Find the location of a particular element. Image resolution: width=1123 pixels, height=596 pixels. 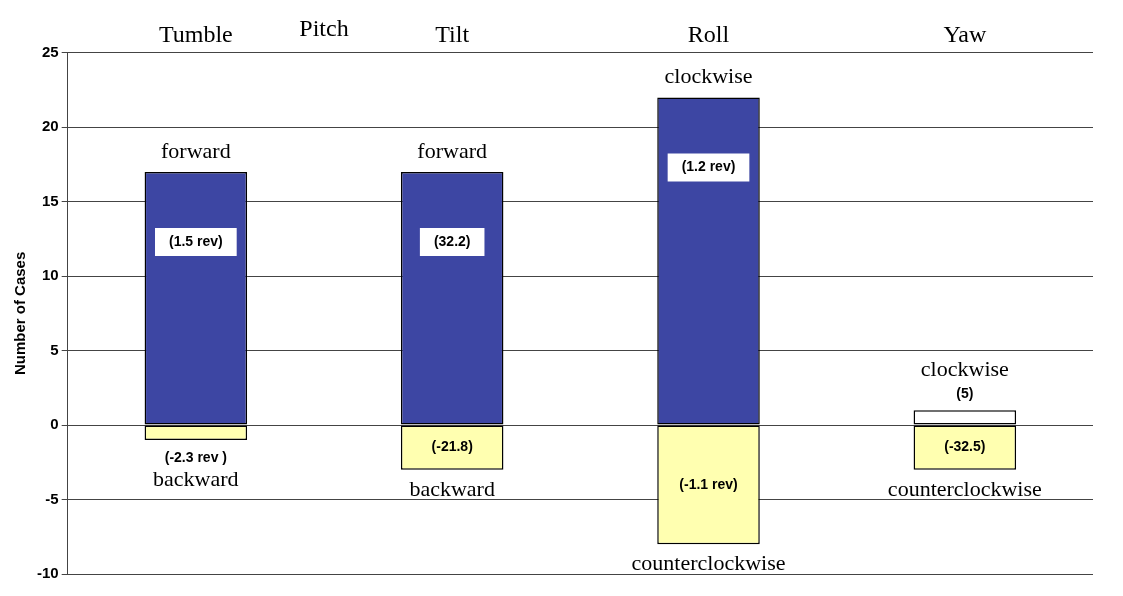

x-tick-label: Tilt is located at coordinates (452, 33).